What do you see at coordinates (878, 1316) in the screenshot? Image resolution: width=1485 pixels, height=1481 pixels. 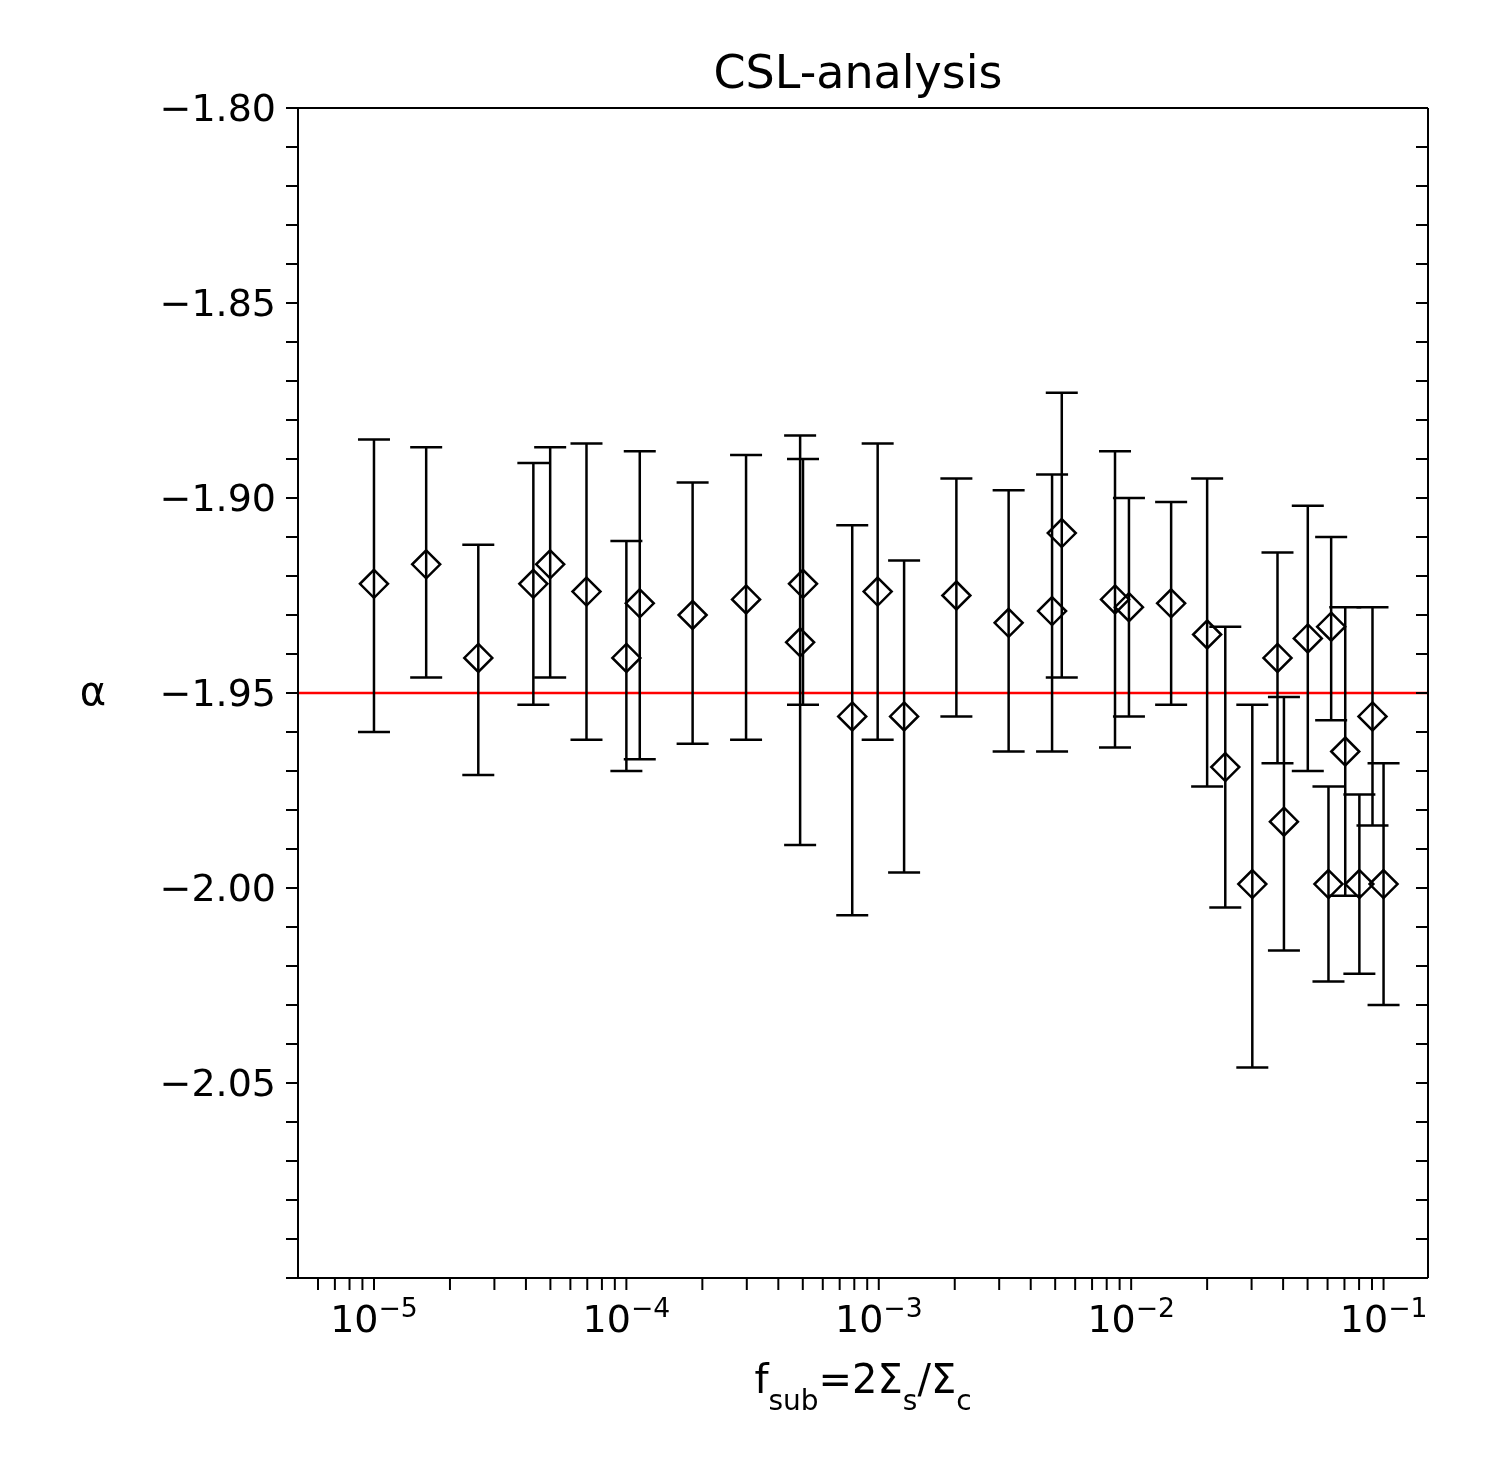 I see `x-tick-label: 10$^{−3}$` at bounding box center [878, 1316].